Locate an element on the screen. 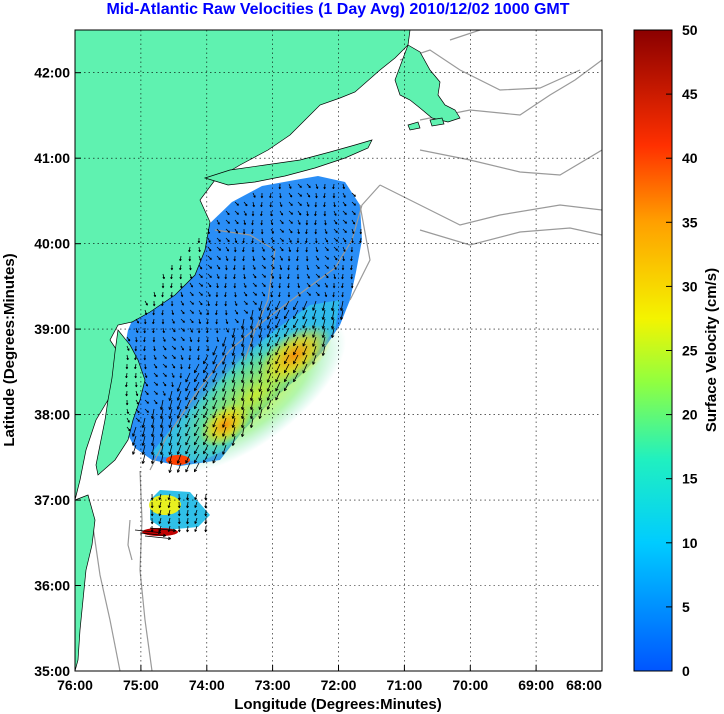  land-long-island is located at coordinates (288, 162).